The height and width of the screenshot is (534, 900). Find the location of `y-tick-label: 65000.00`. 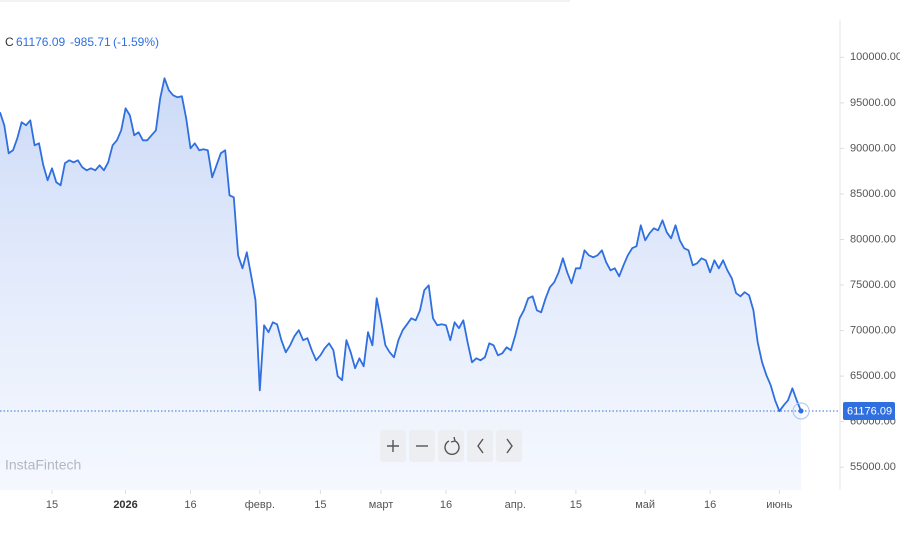

y-tick-label: 65000.00 is located at coordinates (873, 376).